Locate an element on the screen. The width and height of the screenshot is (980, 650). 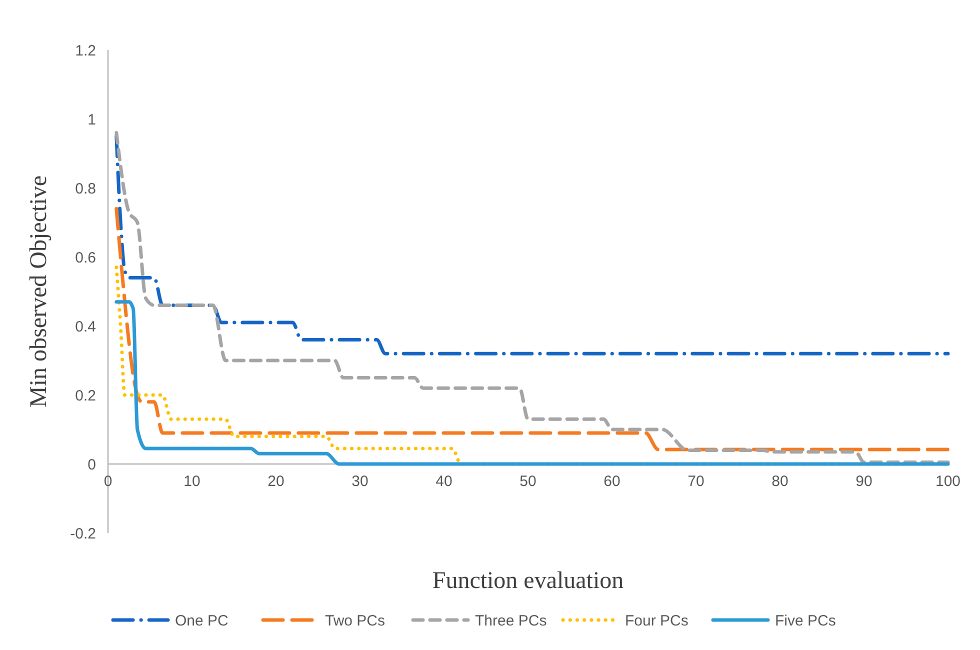
y-tick-label: 1.2 is located at coordinates (85, 51).